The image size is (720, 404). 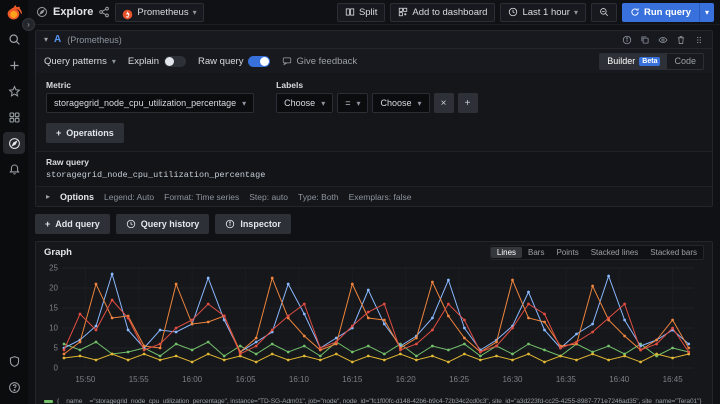 What do you see at coordinates (192, 379) in the screenshot?
I see `svg-text: 16:00` at bounding box center [192, 379].